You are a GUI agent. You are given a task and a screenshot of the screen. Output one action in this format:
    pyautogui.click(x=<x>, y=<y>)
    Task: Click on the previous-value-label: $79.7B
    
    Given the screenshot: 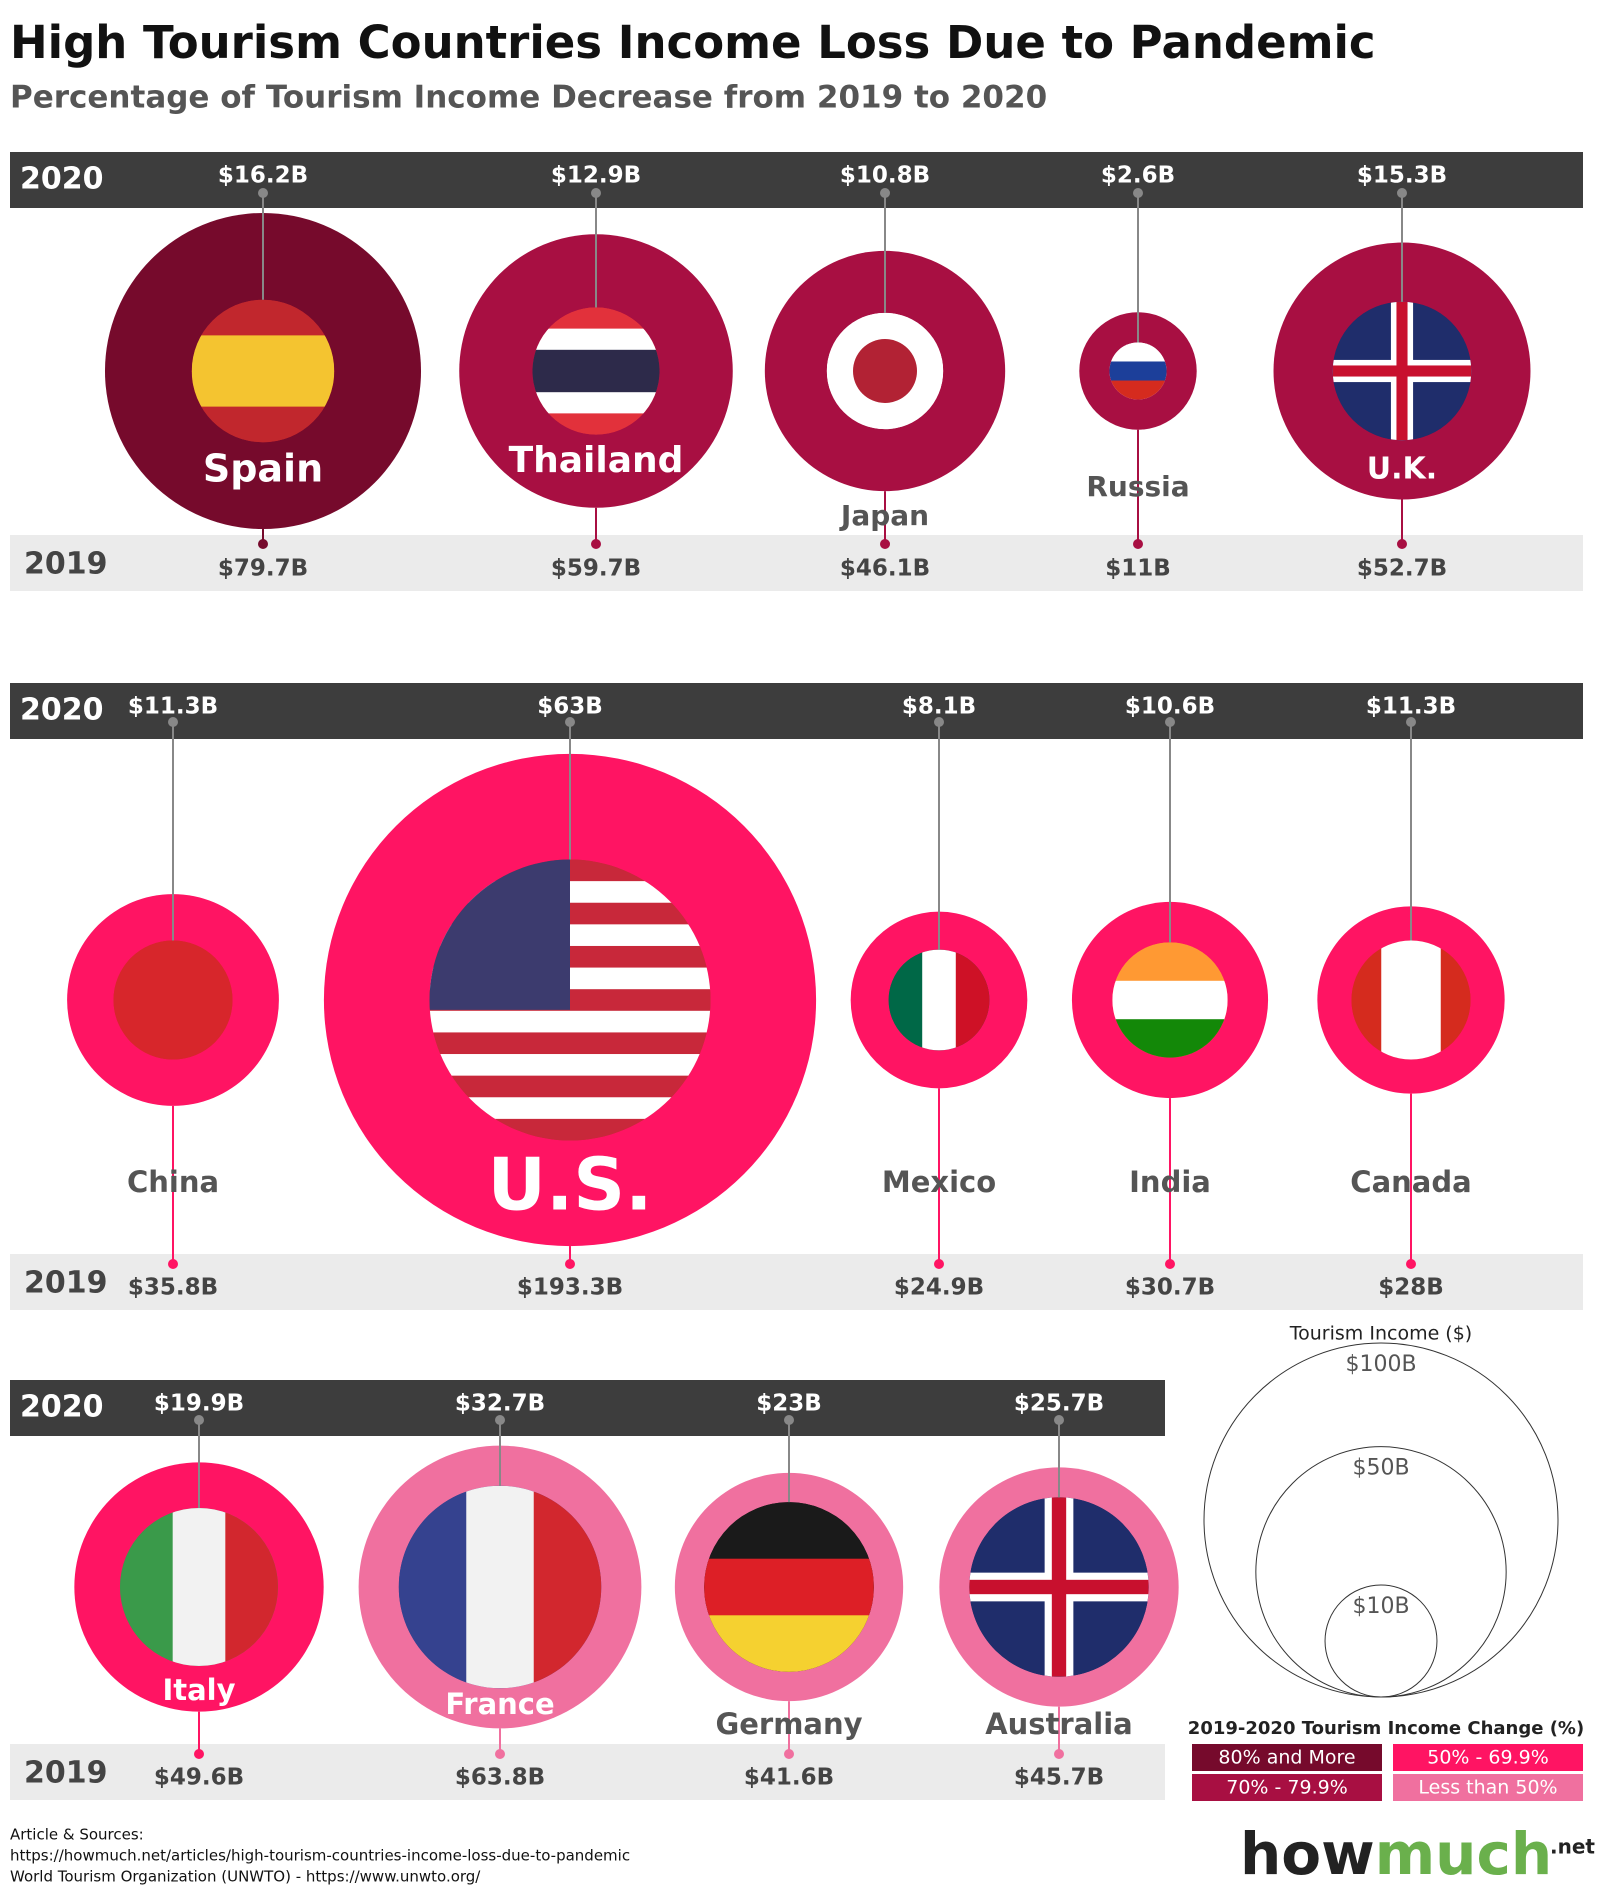 What is the action you would take?
    pyautogui.click(x=263, y=569)
    